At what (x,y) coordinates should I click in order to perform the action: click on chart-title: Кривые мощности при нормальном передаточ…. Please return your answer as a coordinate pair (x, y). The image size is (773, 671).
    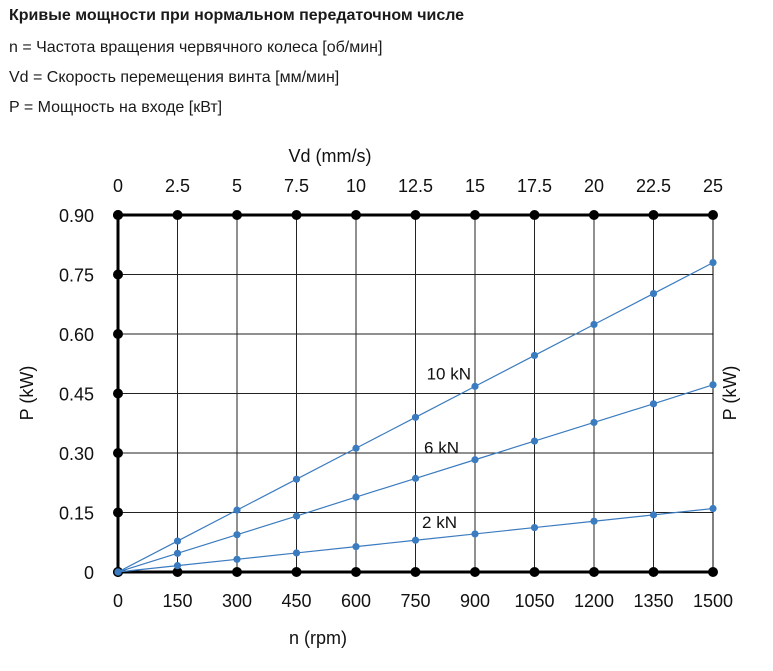
    Looking at the image, I should click on (237, 15).